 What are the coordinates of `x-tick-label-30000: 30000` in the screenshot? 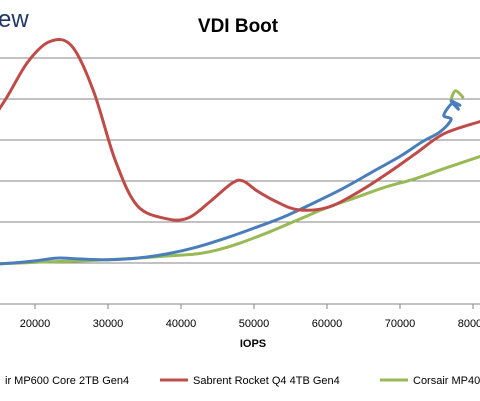 It's located at (108, 324).